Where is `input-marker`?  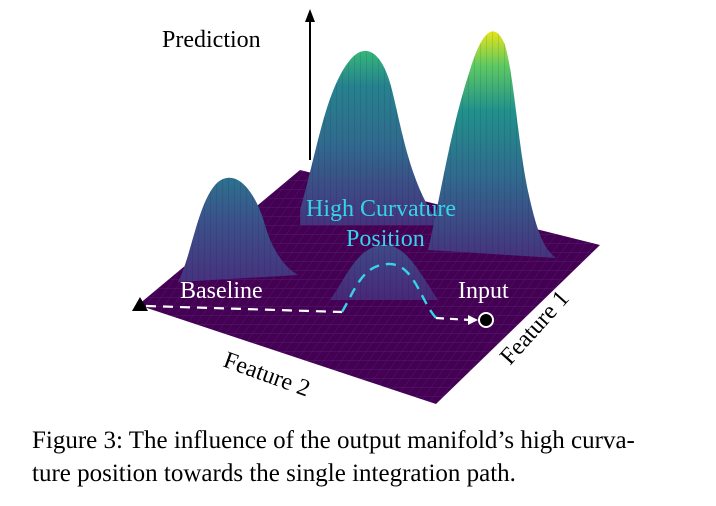 input-marker is located at coordinates (486, 320).